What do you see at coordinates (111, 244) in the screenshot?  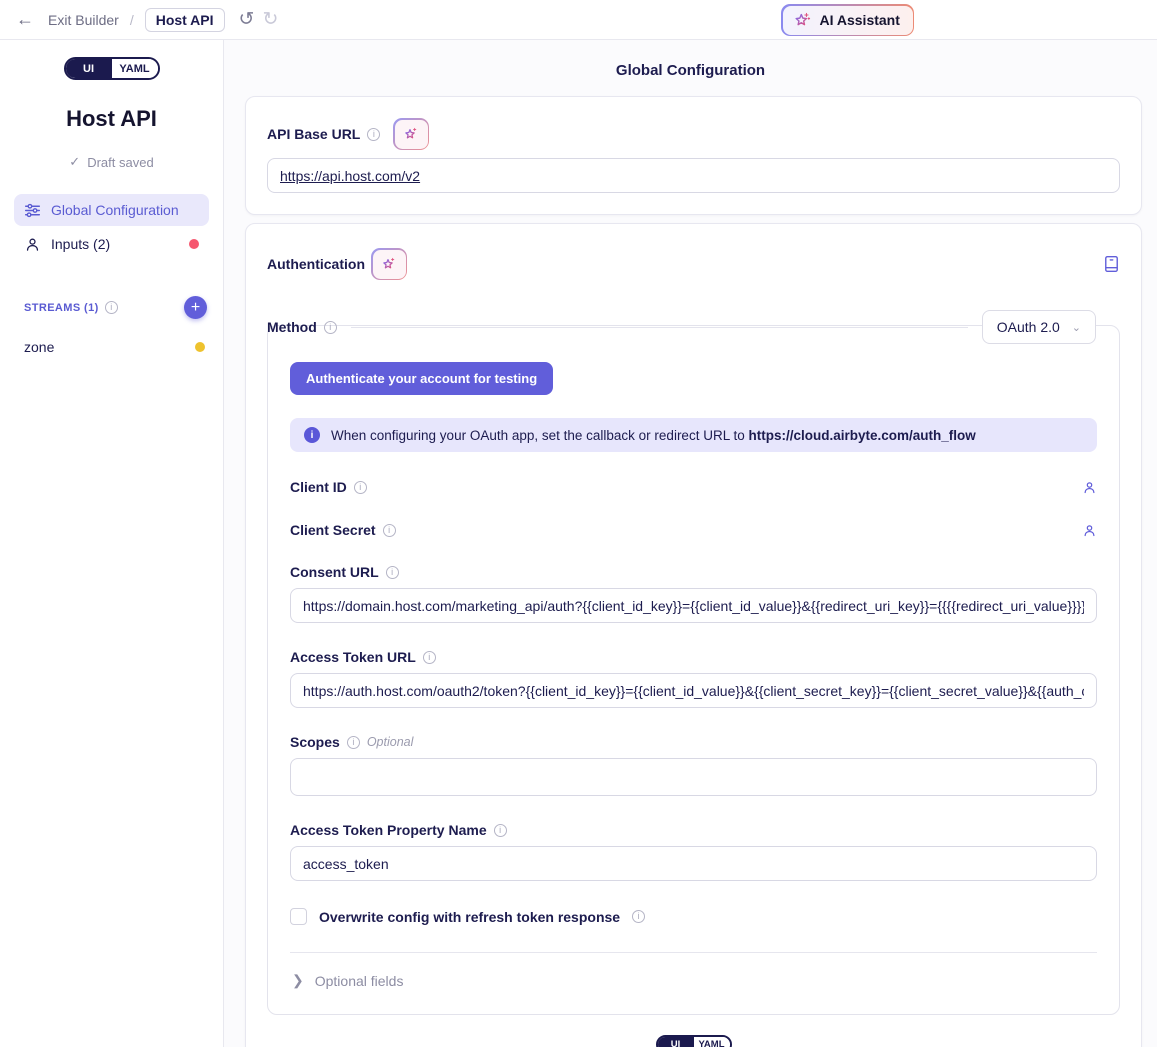 I see `sidebar-item-inputs: Inputs (2)` at bounding box center [111, 244].